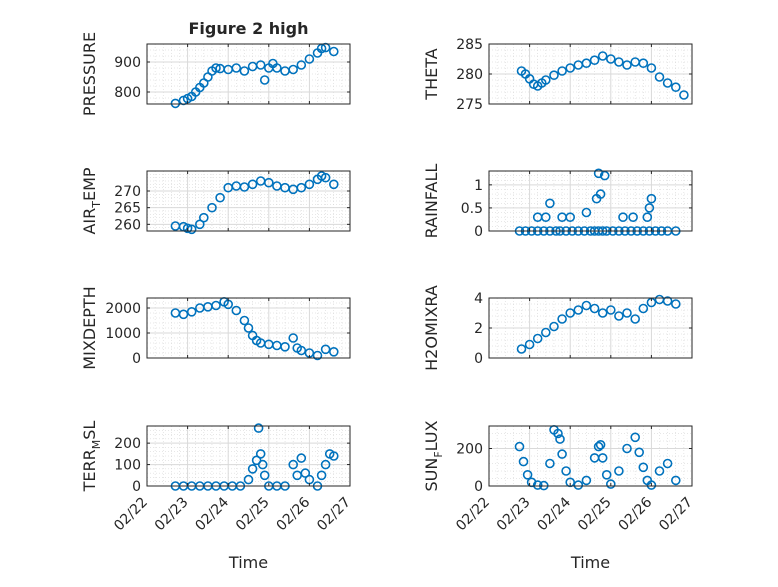 The image size is (778, 587). Describe the element at coordinates (91, 200) in the screenshot. I see `y-axis-label: AIRTEMP` at that location.